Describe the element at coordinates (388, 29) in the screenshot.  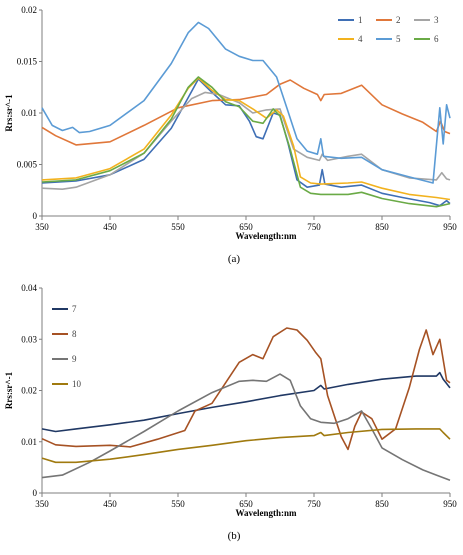
I see `legend: 1 2 3 4 5 6` at that location.